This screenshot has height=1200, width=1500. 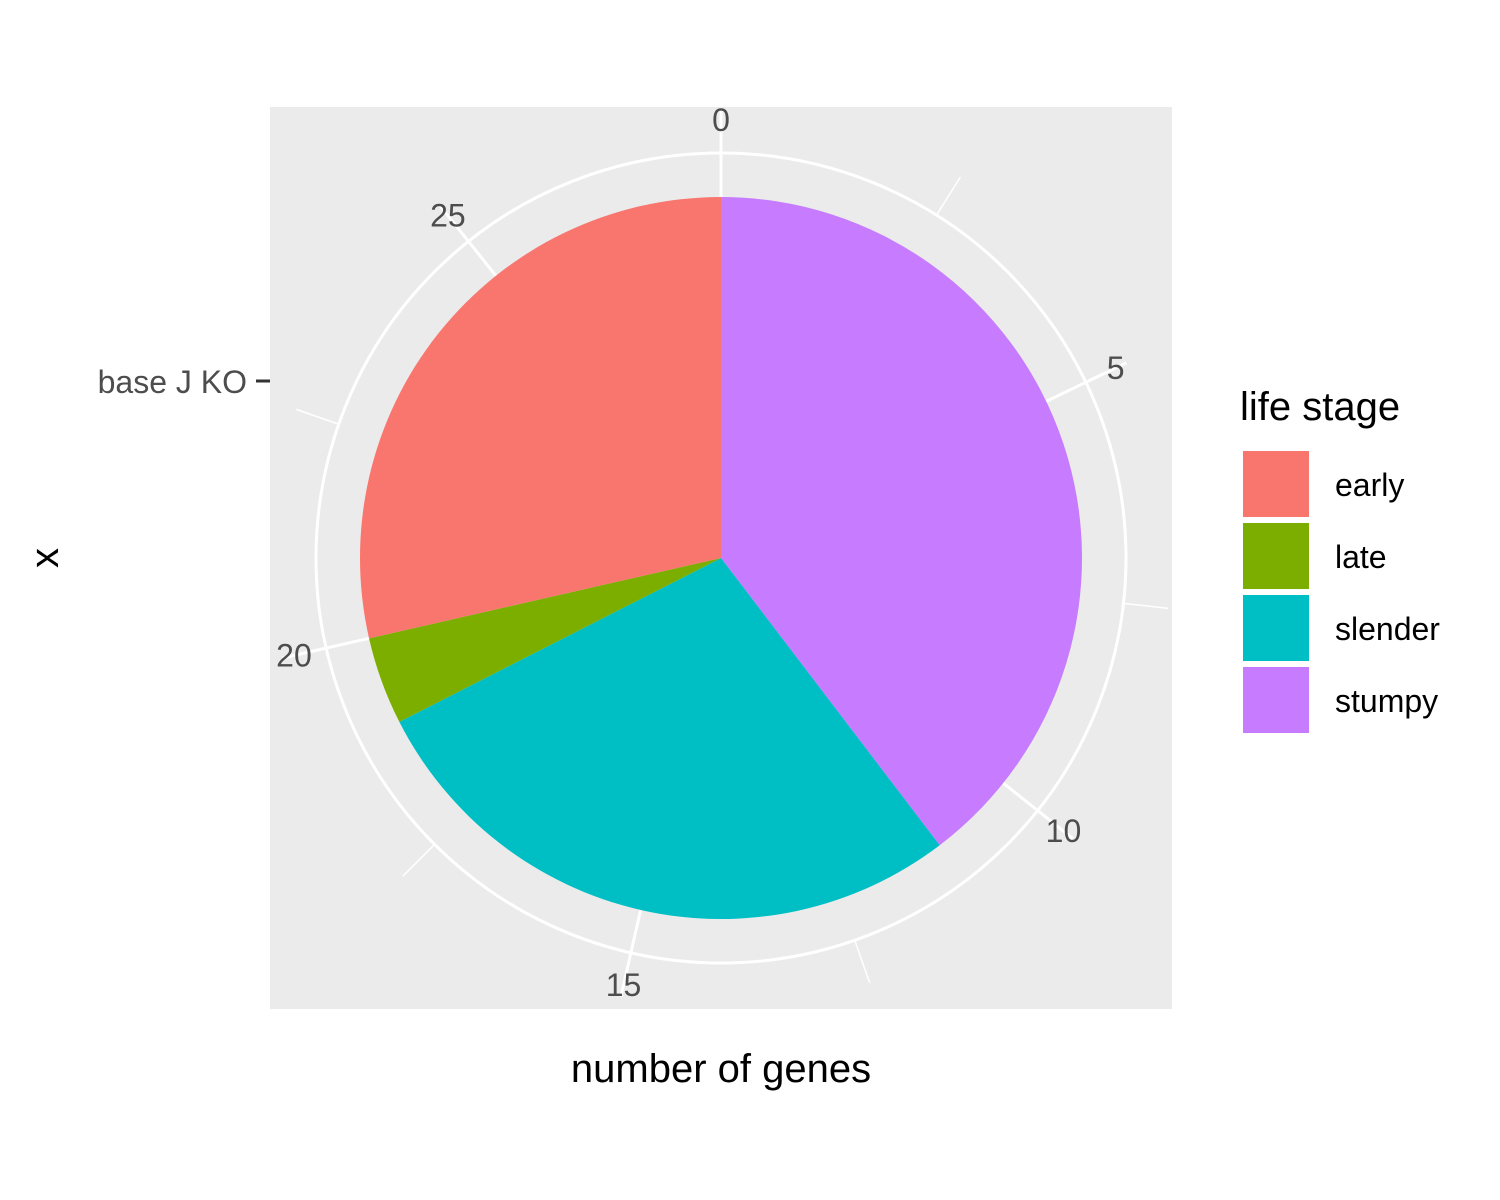 What do you see at coordinates (1276, 556) in the screenshot?
I see `legend-key-late` at bounding box center [1276, 556].